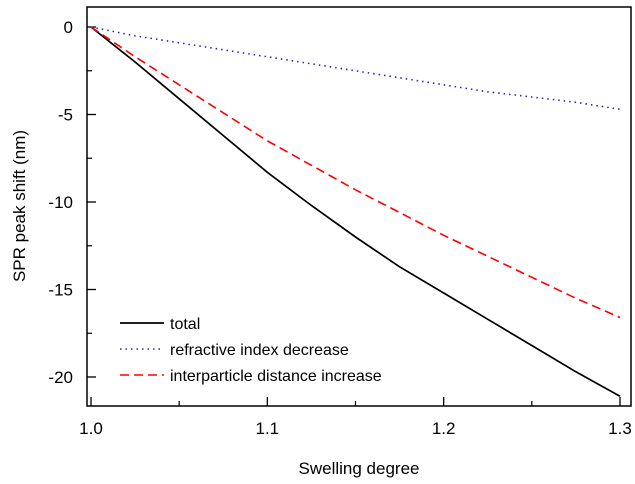 Image resolution: width=635 pixels, height=484 pixels. Describe the element at coordinates (185, 324) in the screenshot. I see `legend-label-0: total` at that location.